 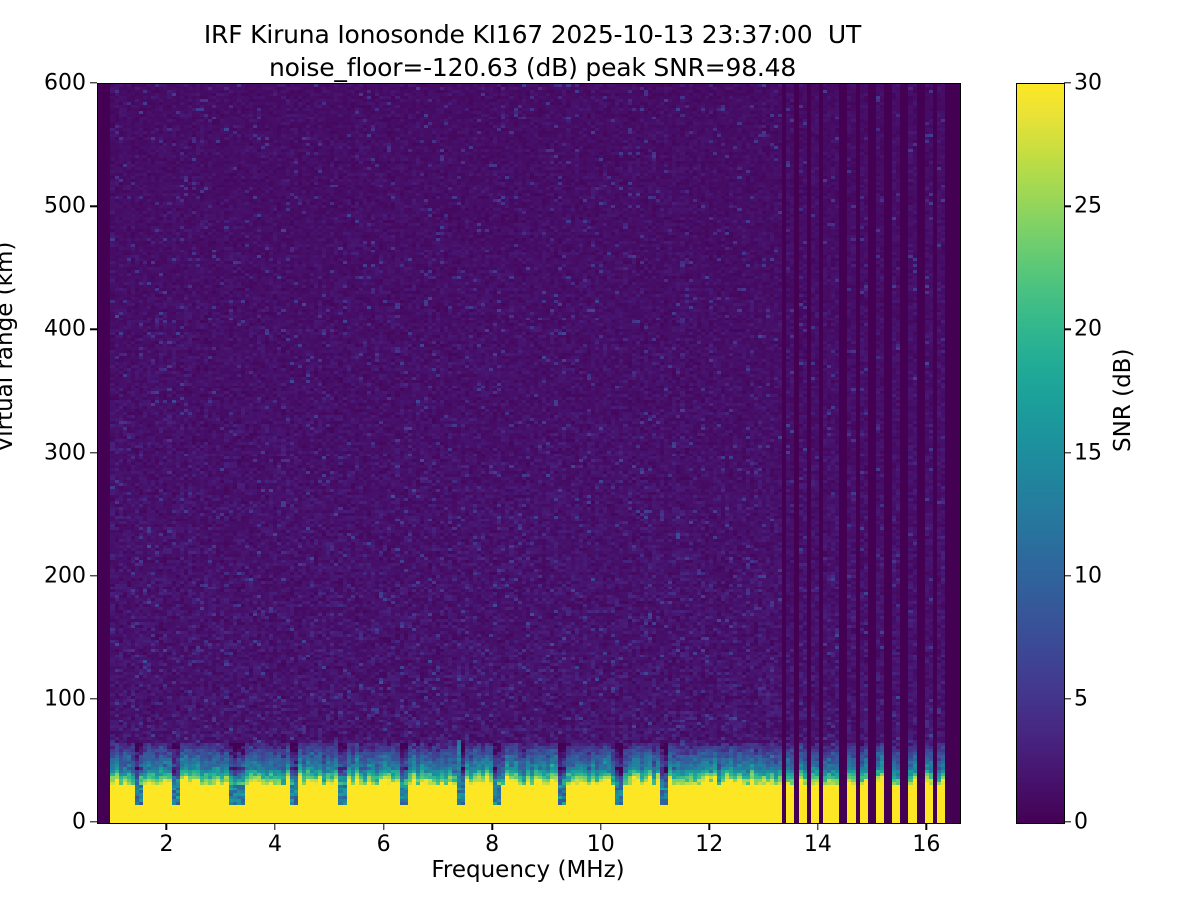 What do you see at coordinates (65, 576) in the screenshot?
I see `y-tick-label: 200` at bounding box center [65, 576].